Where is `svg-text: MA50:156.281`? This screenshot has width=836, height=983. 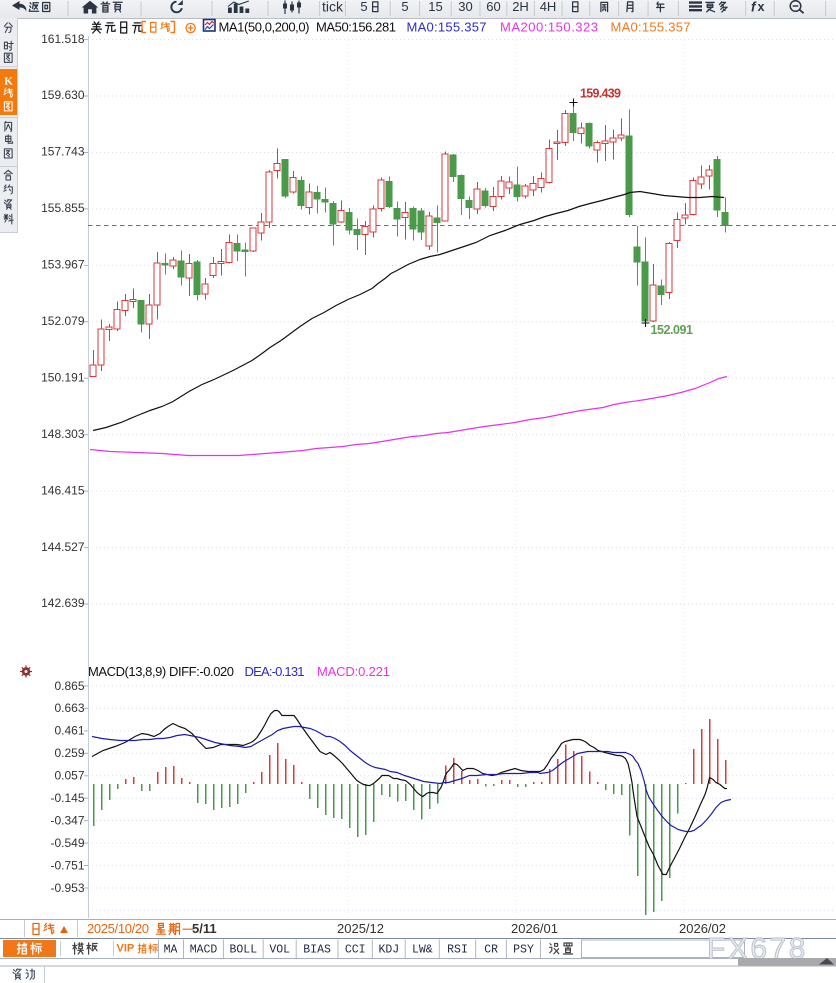
svg-text: MA50:156.281 is located at coordinates (356, 27).